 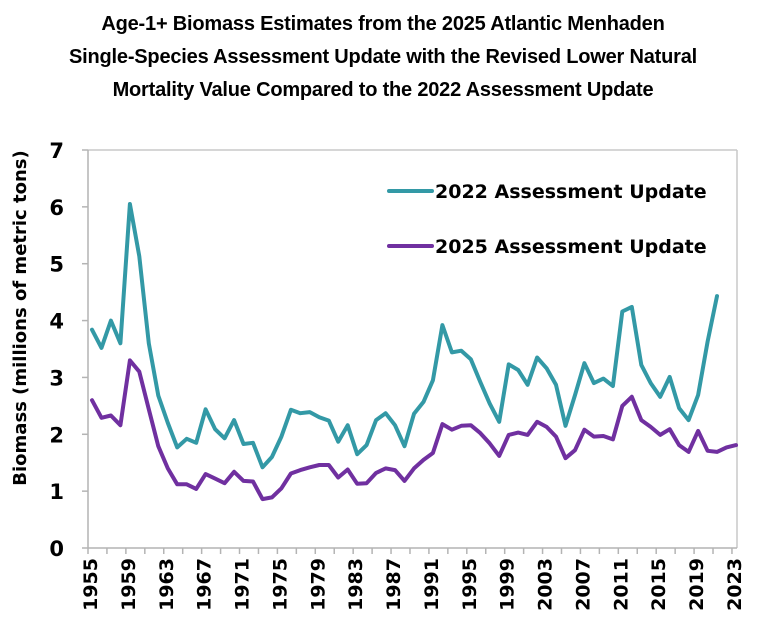 I want to click on y-axis-title: Biomass (millions of metric tons), so click(x=20, y=317).